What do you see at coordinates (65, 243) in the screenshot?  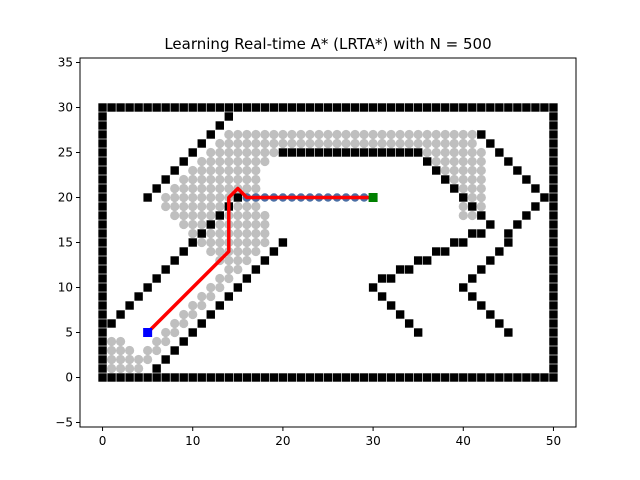 I see `y-tick-label: 15` at bounding box center [65, 243].